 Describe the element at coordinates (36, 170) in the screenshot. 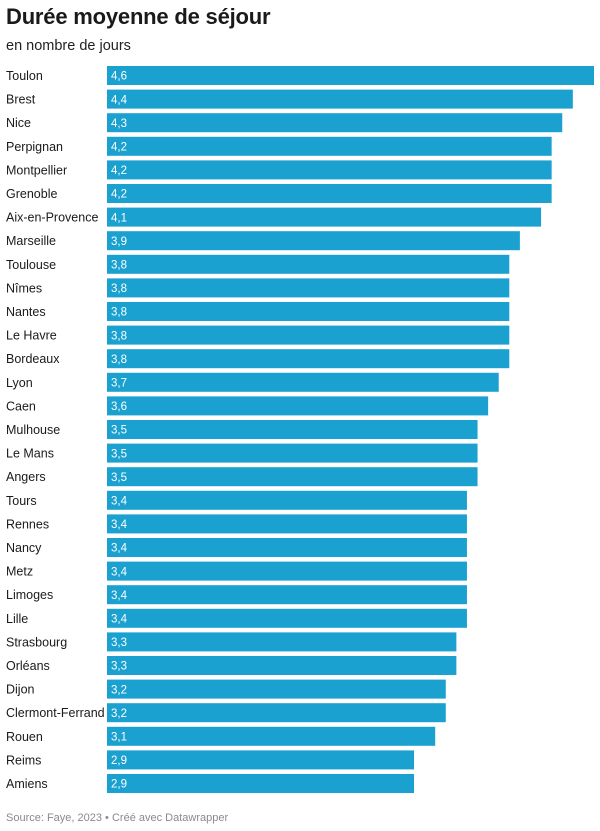

I see `category-label: Montpellier` at that location.